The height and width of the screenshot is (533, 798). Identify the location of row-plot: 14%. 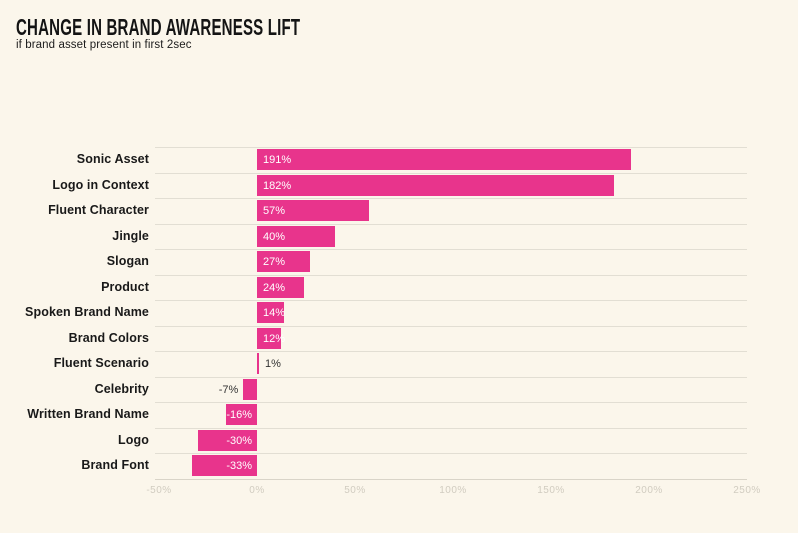
(451, 313).